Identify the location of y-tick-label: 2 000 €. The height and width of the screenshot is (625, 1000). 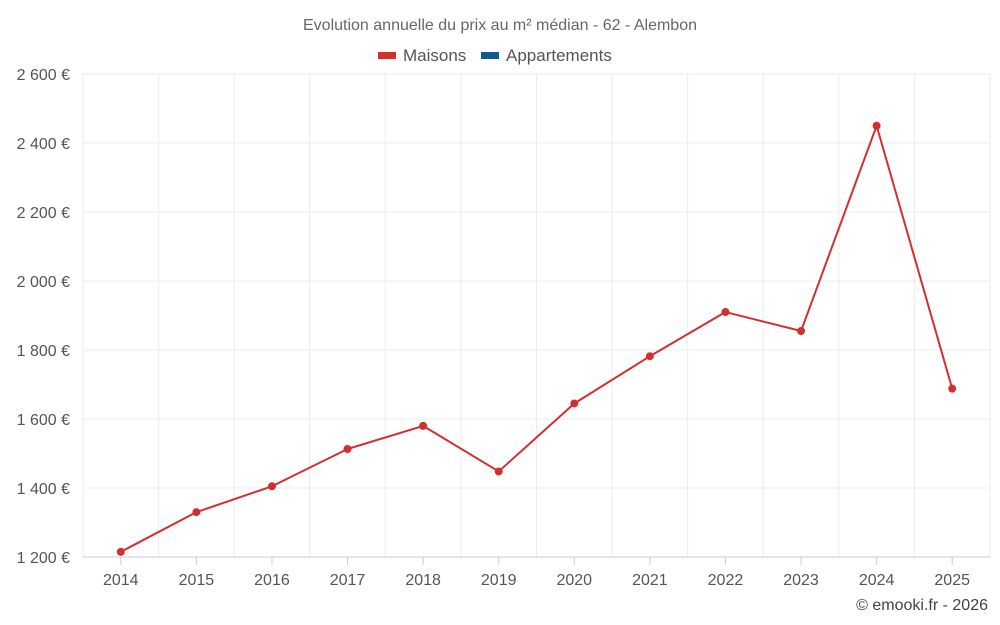
(43, 282).